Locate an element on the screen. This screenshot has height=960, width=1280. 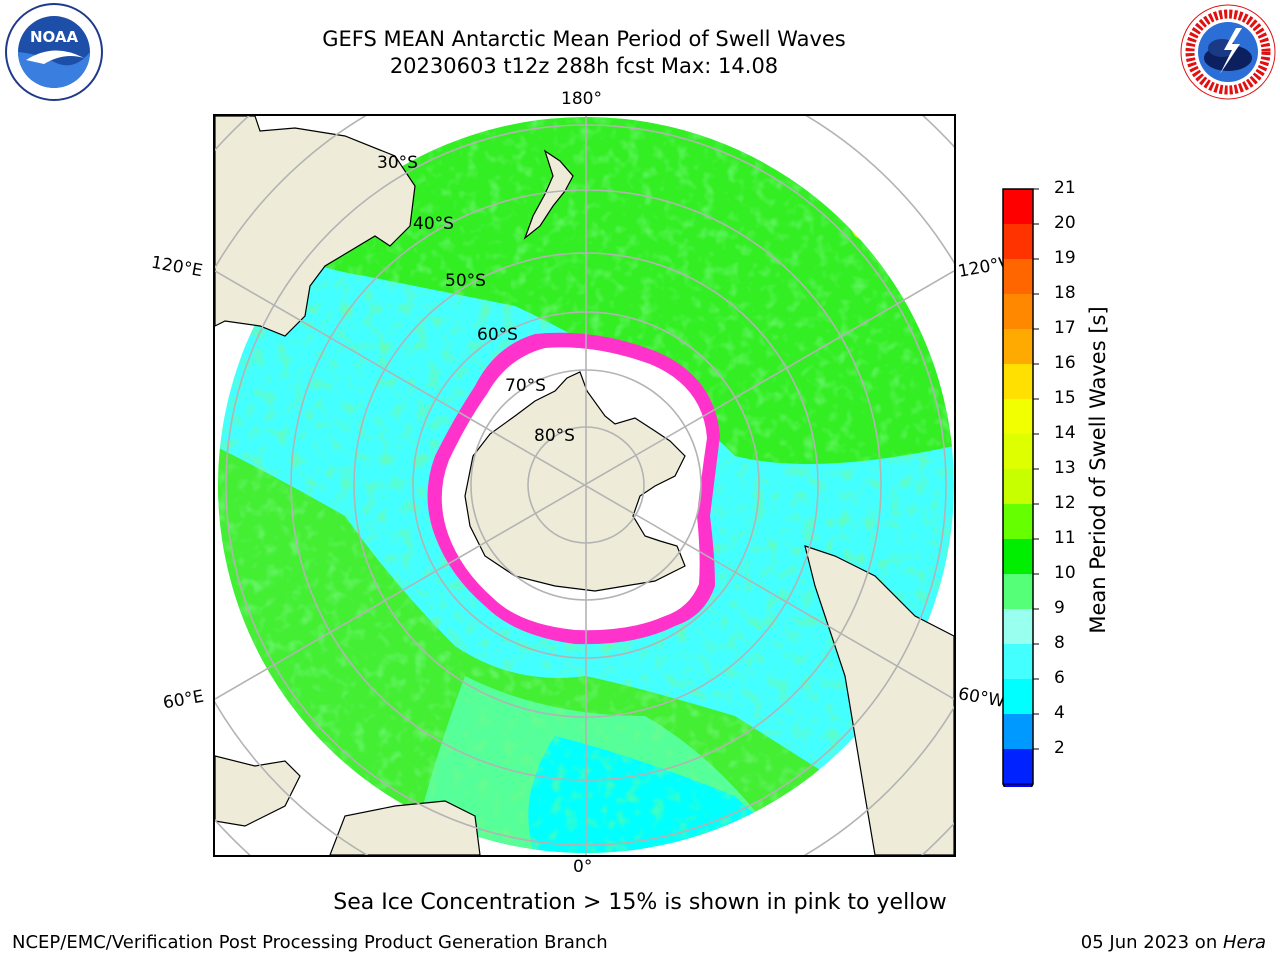
lon-label-60e: 60°E is located at coordinates (183, 700).